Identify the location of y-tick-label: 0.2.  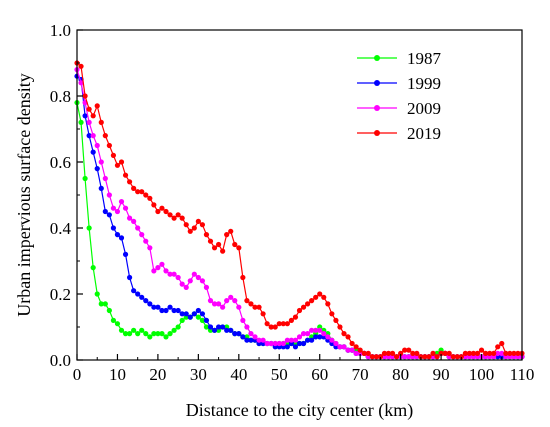
(60, 294).